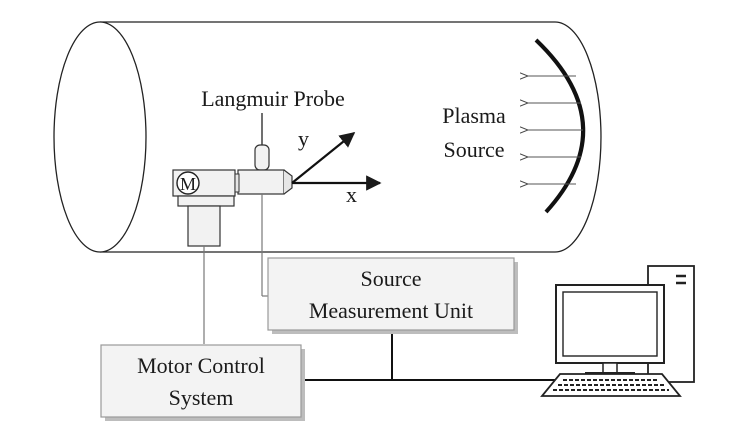 The height and width of the screenshot is (444, 756). What do you see at coordinates (261, 182) in the screenshot?
I see `probe-holder` at bounding box center [261, 182].